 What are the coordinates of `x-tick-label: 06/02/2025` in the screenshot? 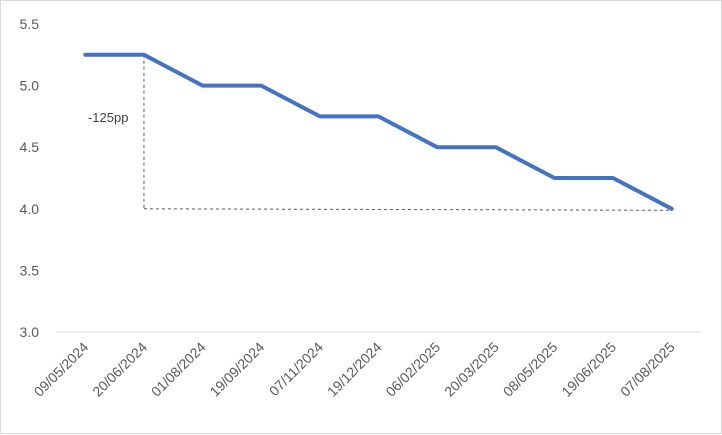 It's located at (412, 369).